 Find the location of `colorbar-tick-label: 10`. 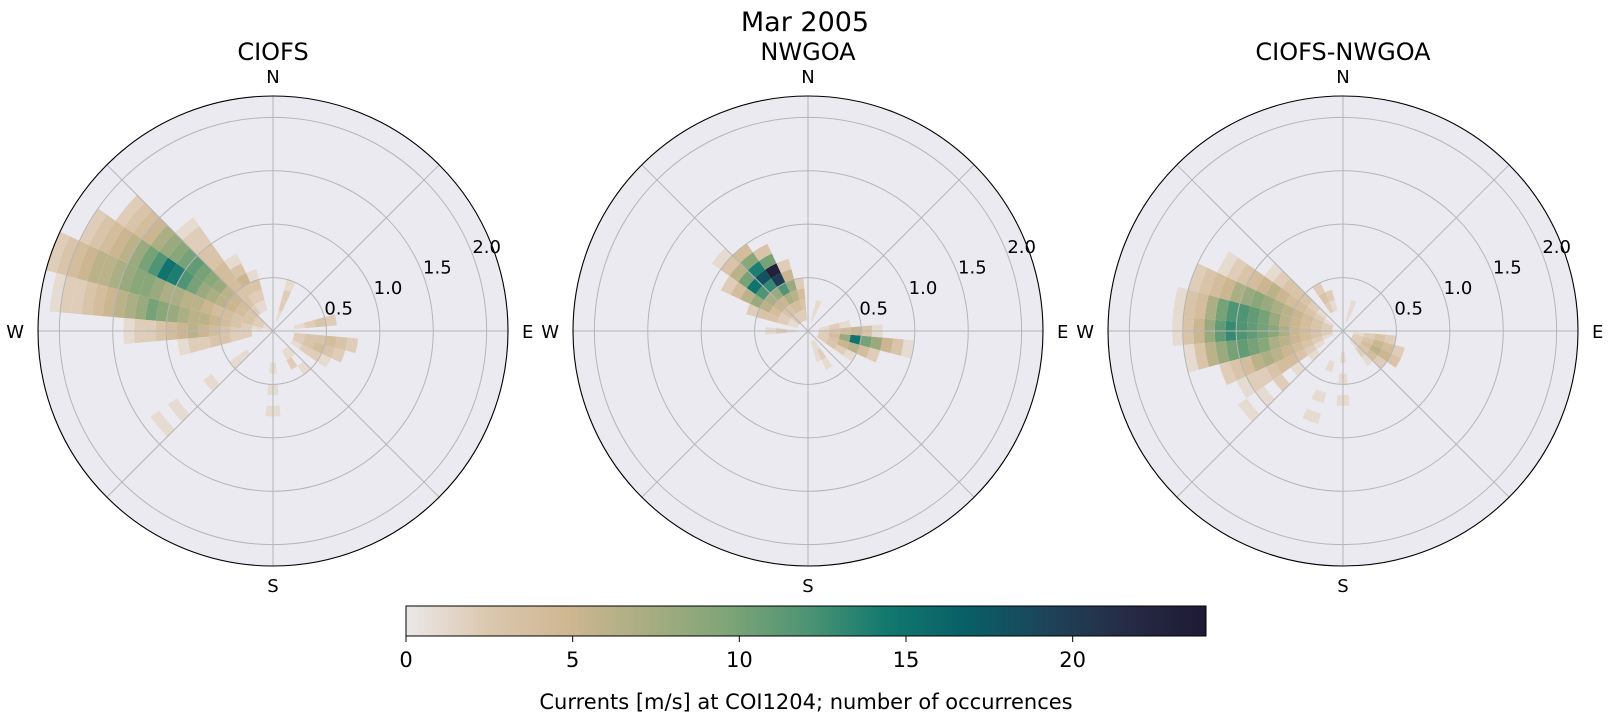

colorbar-tick-label: 10 is located at coordinates (739, 660).